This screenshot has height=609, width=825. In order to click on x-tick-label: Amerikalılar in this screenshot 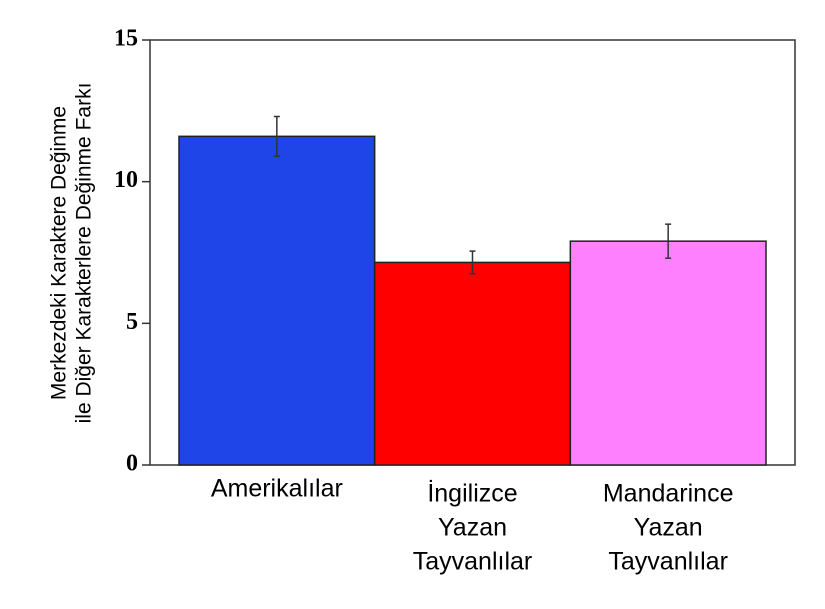, I will do `click(277, 489)`.